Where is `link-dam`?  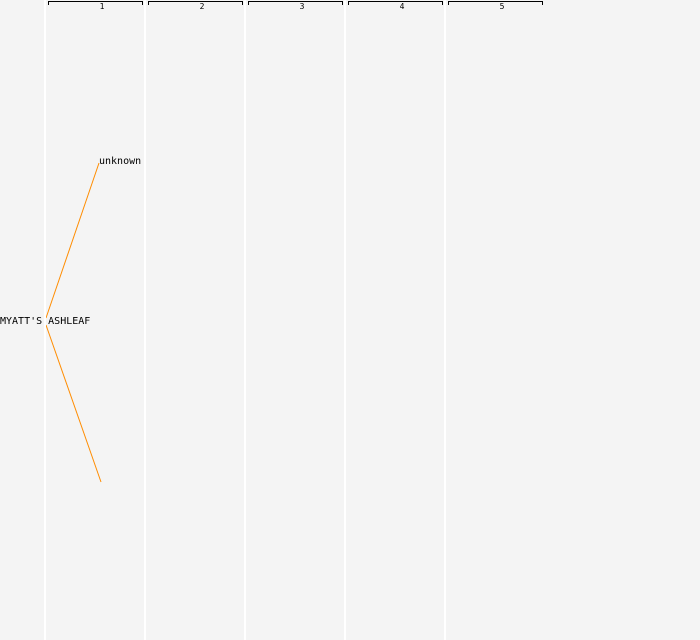
link-dam is located at coordinates (73, 403).